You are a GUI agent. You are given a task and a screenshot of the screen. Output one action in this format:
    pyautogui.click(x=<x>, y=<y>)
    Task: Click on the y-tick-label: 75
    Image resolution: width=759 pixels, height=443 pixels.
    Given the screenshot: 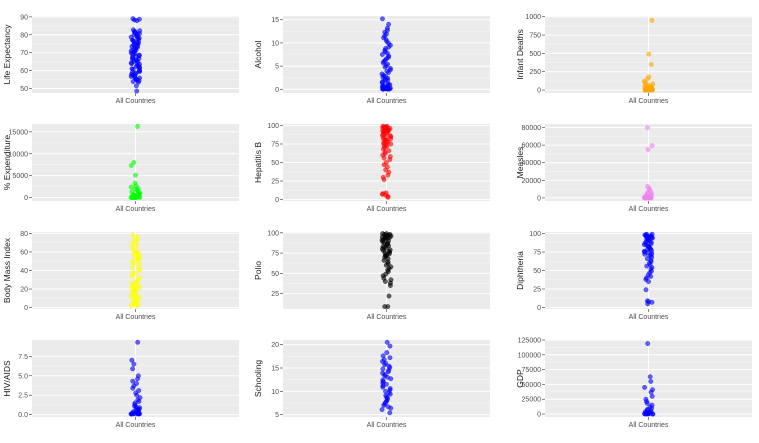 What is the action you would take?
    pyautogui.click(x=537, y=252)
    